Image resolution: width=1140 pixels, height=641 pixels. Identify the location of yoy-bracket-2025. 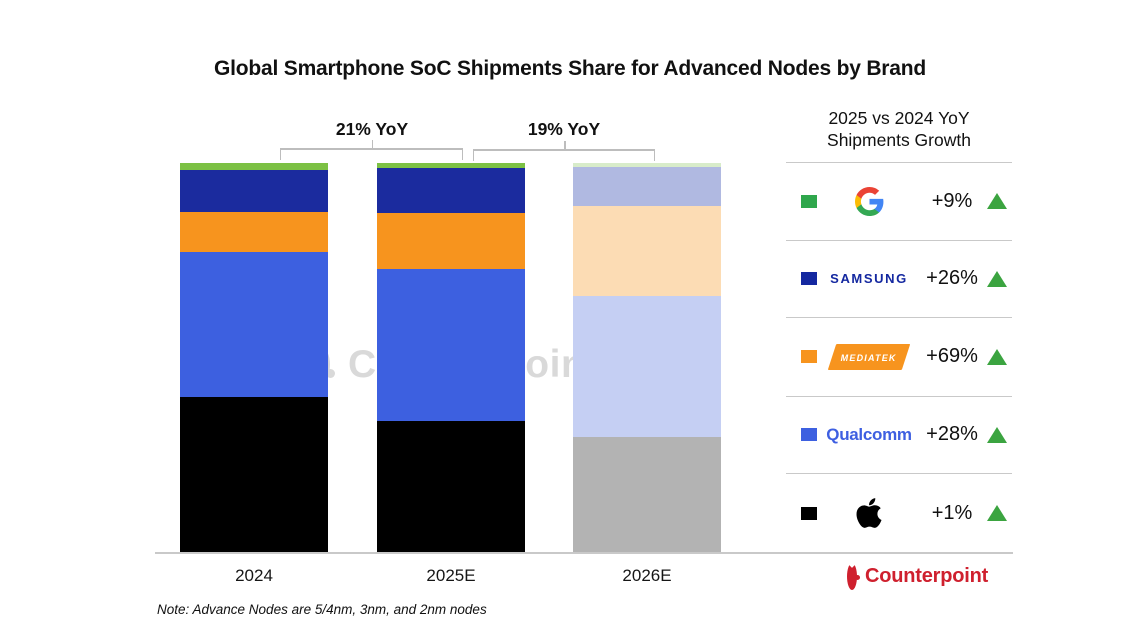
(371, 150).